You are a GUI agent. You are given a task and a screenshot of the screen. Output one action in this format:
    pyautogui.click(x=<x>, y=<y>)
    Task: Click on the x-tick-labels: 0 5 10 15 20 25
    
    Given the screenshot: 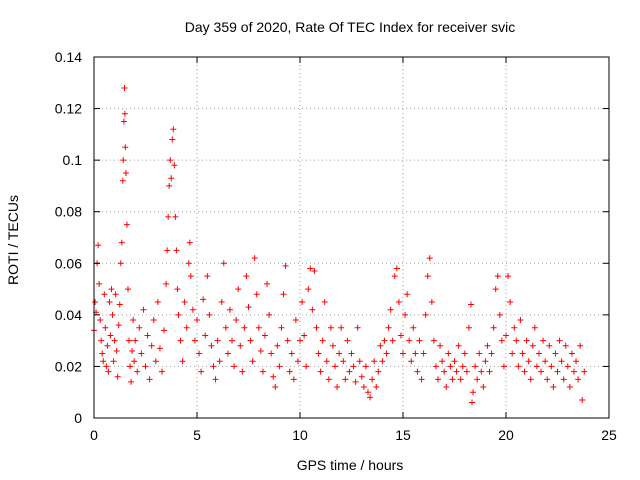 What is the action you would take?
    pyautogui.click(x=353, y=435)
    